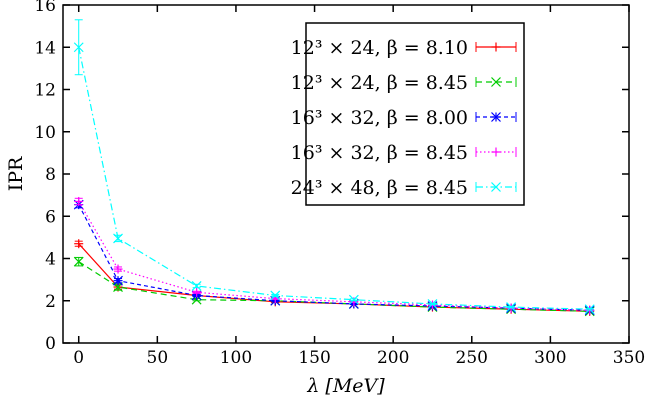 The height and width of the screenshot is (401, 654). I want to click on x-tick-label: 100, so click(236, 358).